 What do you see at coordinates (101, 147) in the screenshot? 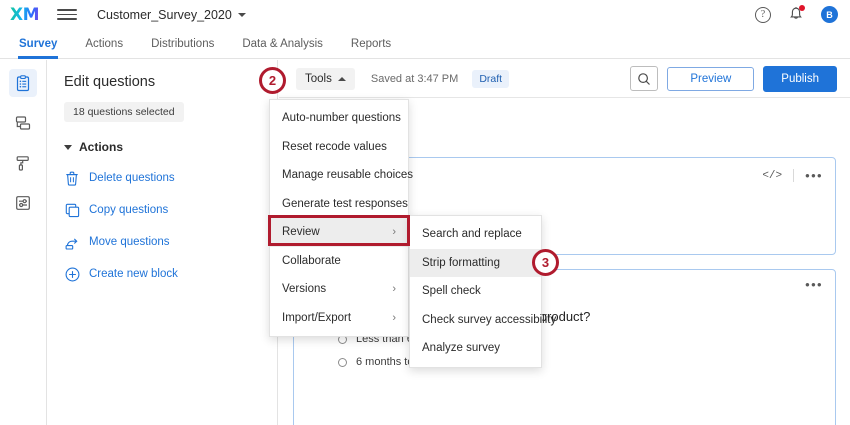
I see `actions-section-label: Actions` at bounding box center [101, 147].